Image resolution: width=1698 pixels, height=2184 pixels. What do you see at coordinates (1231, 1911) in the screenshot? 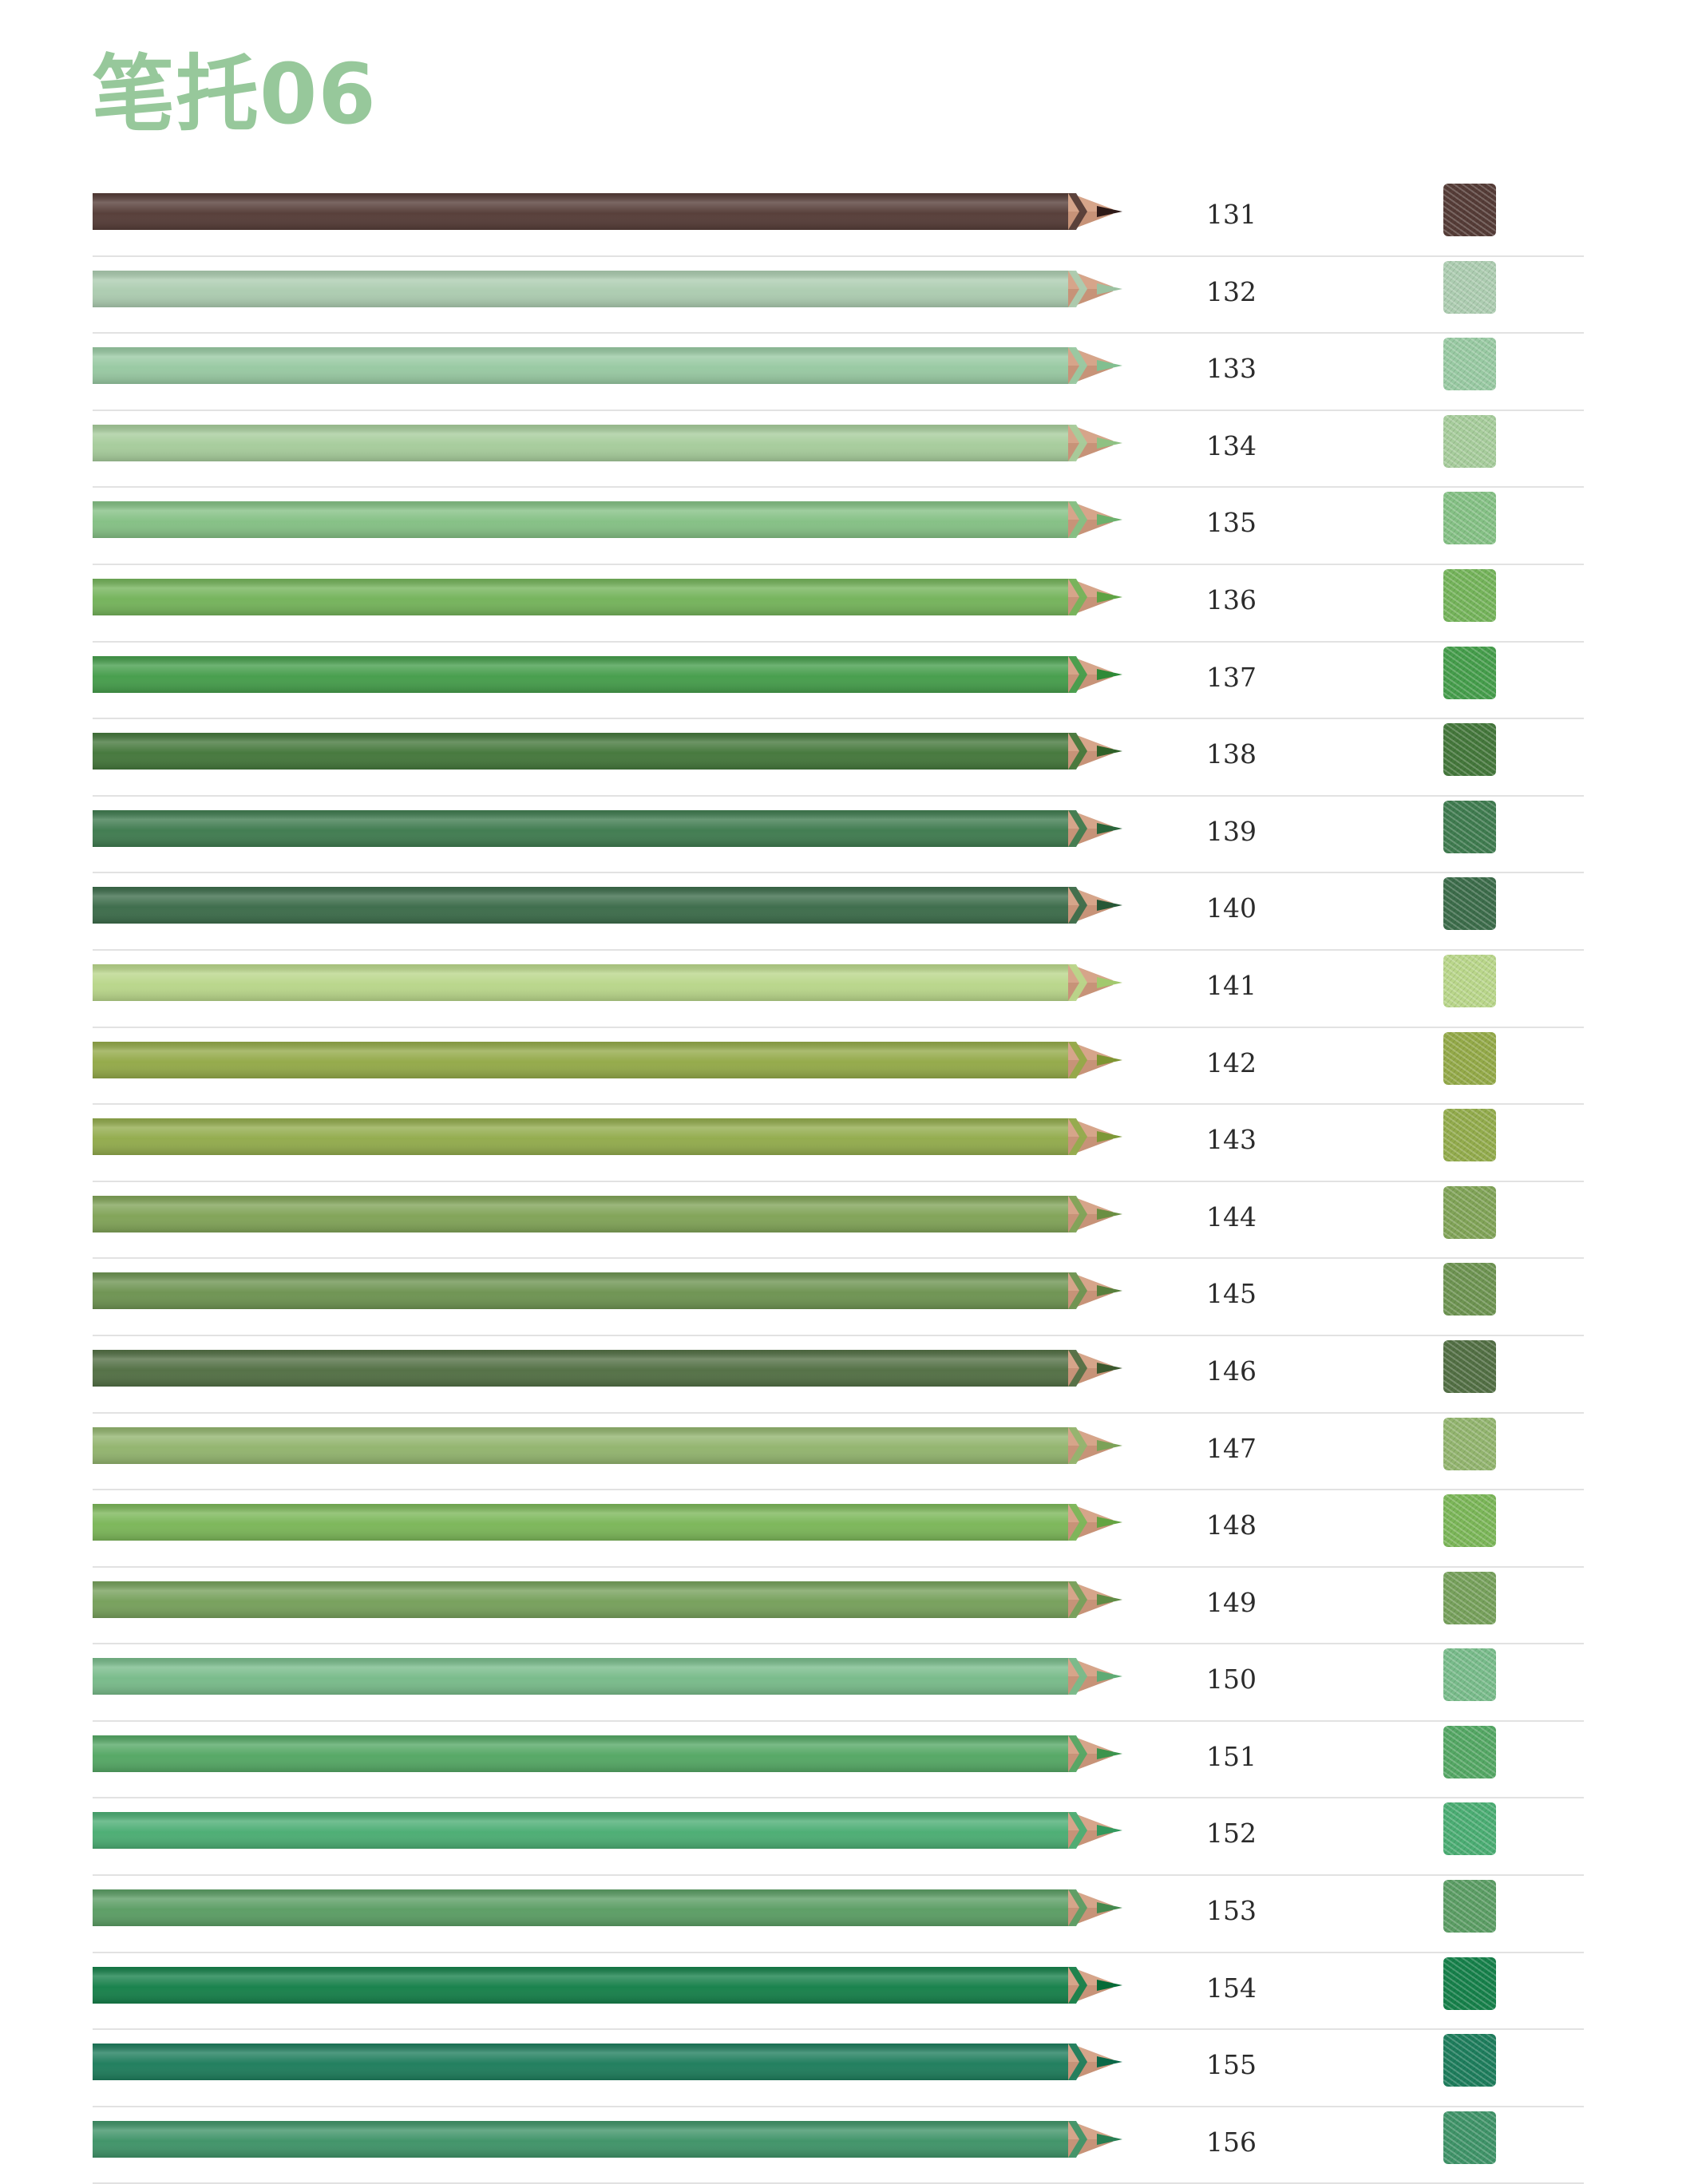
I see `pencil-number: 153` at bounding box center [1231, 1911].